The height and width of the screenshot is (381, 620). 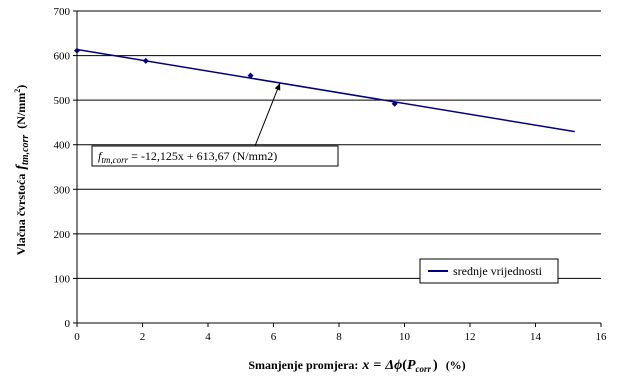 What do you see at coordinates (393, 365) in the screenshot?
I see `x-axis-title-delta-phi: Δϕ` at bounding box center [393, 365].